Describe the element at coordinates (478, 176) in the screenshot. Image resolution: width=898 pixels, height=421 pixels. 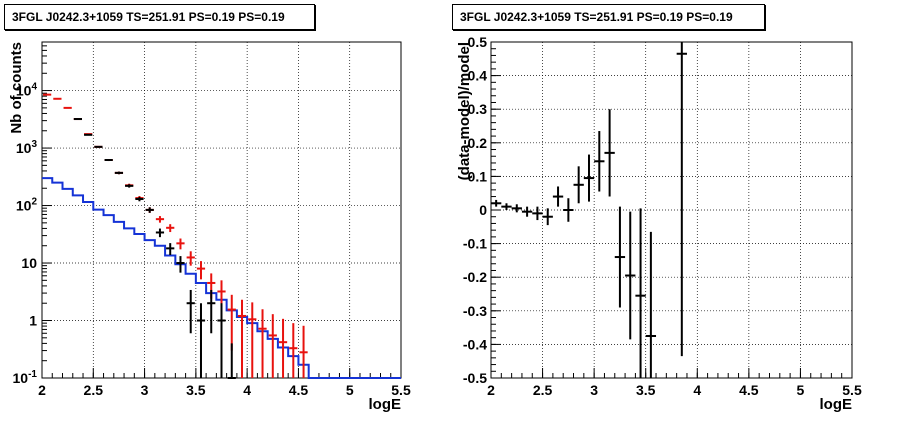
I see `y-tick-label: 0.1` at that location.